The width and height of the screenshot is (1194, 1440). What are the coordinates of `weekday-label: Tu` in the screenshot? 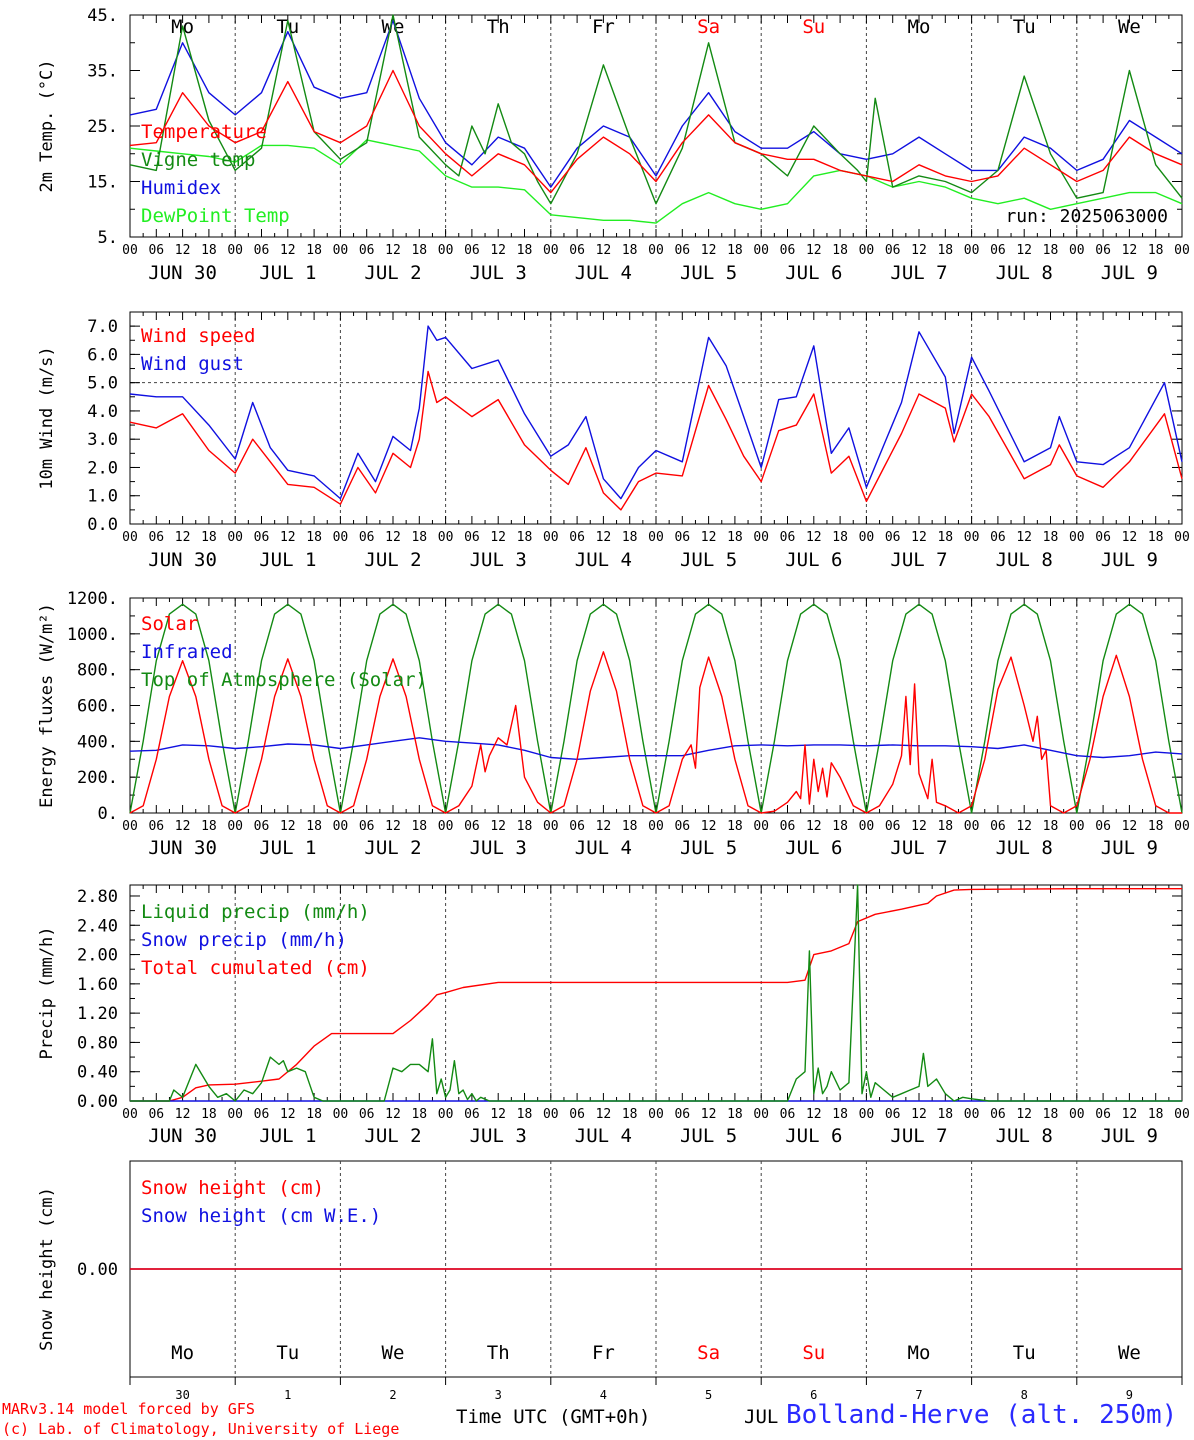 It's located at (1024, 1353).